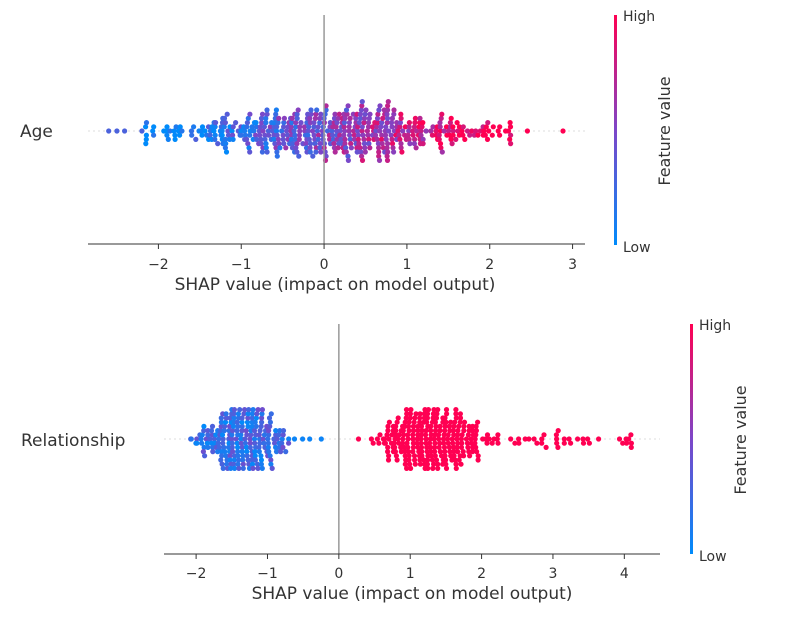  What do you see at coordinates (715, 326) in the screenshot?
I see `colorbar-high-label: High` at bounding box center [715, 326].